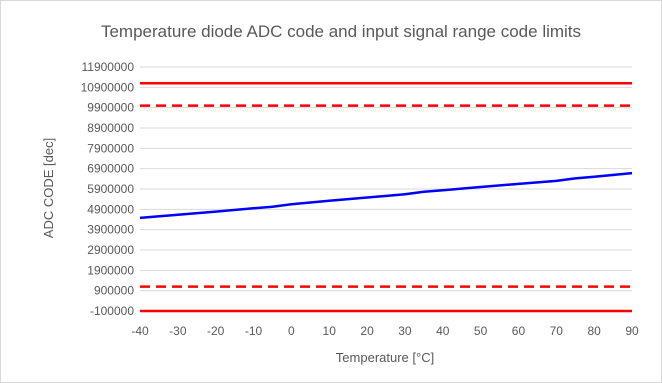  I want to click on x-tick-labels: -40 -30 -20 -10 0 10 20 30 40 50 60 70 80 90, so click(385, 331).